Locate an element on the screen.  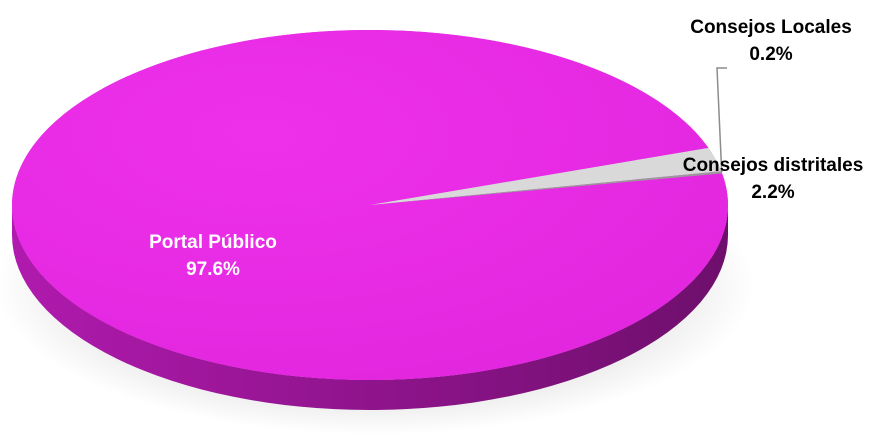
leader-line-consejos-locales is located at coordinates (721, 120).